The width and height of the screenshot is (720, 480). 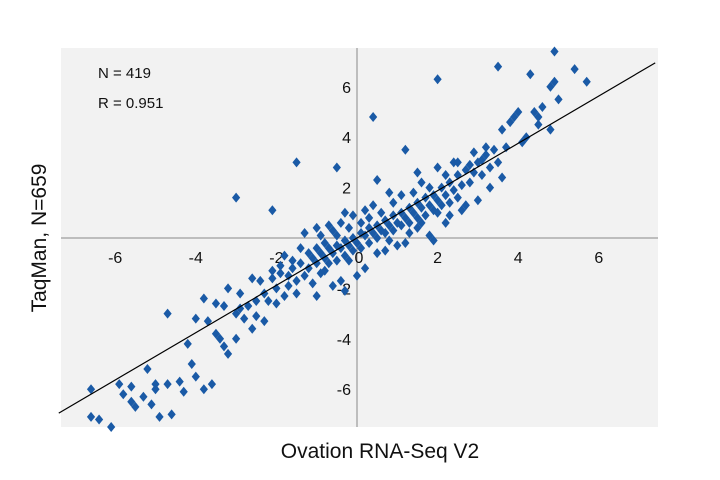 I want to click on x-tick-label: -4, so click(x=196, y=258).